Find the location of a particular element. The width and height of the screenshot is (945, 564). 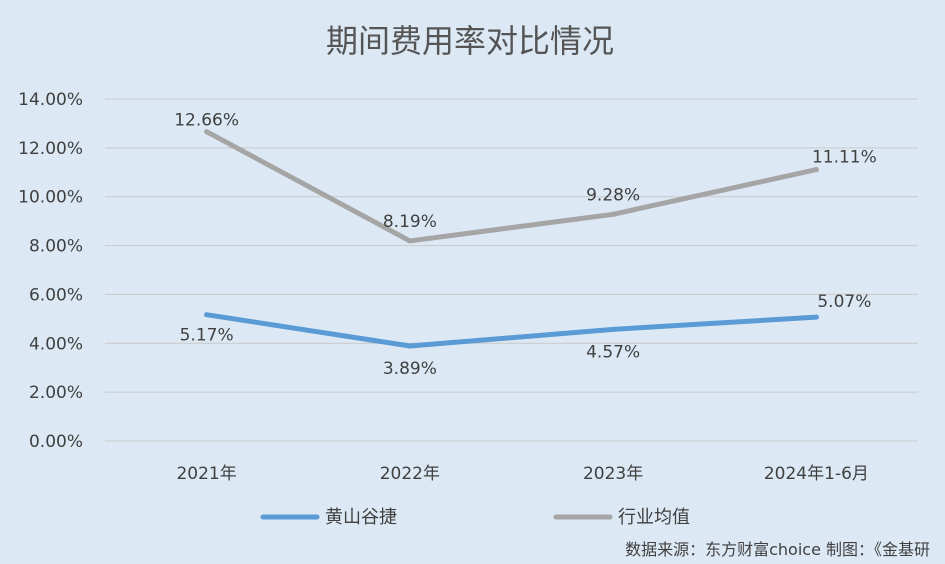

x-tick-label-0: 2021年 is located at coordinates (206, 474).